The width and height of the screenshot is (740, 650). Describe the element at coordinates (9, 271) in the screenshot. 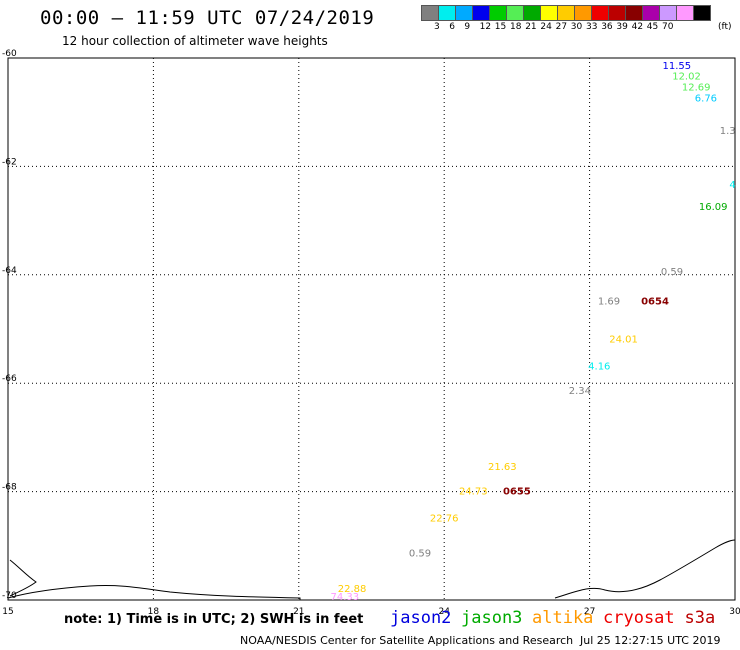

I see `y-tick-label: -64` at that location.